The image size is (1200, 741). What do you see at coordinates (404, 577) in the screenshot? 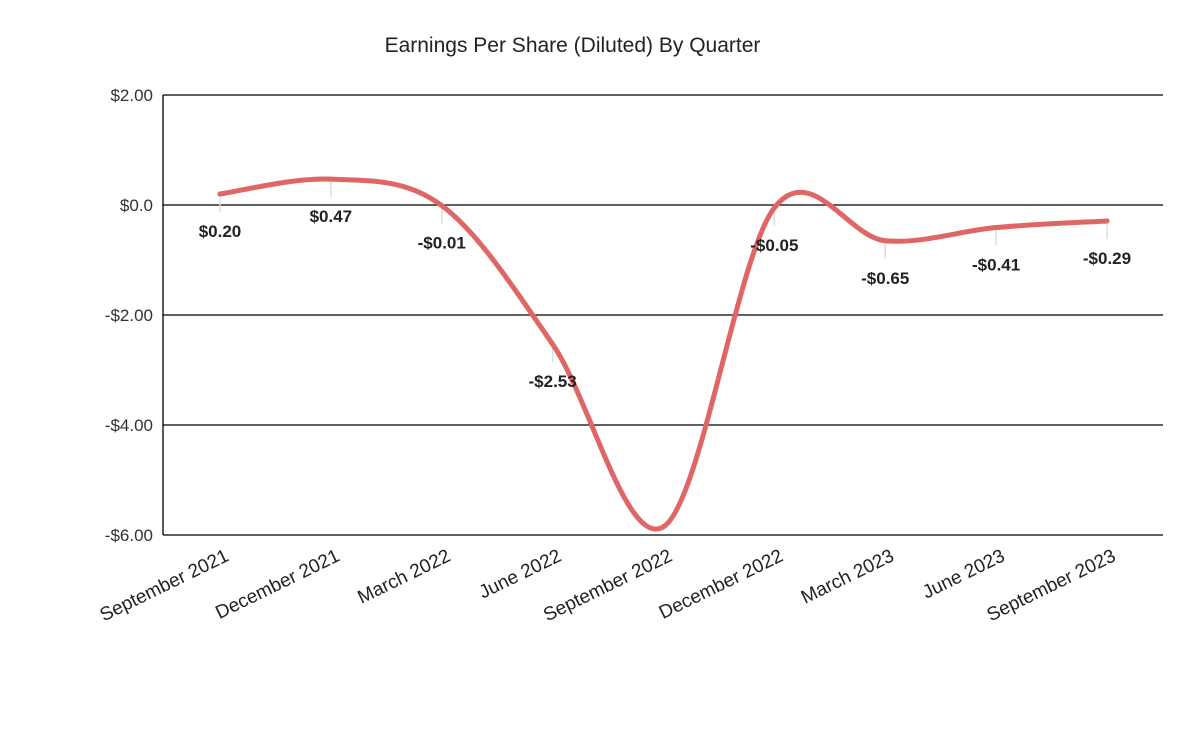
I see `x-tick-label: March 2022` at bounding box center [404, 577].